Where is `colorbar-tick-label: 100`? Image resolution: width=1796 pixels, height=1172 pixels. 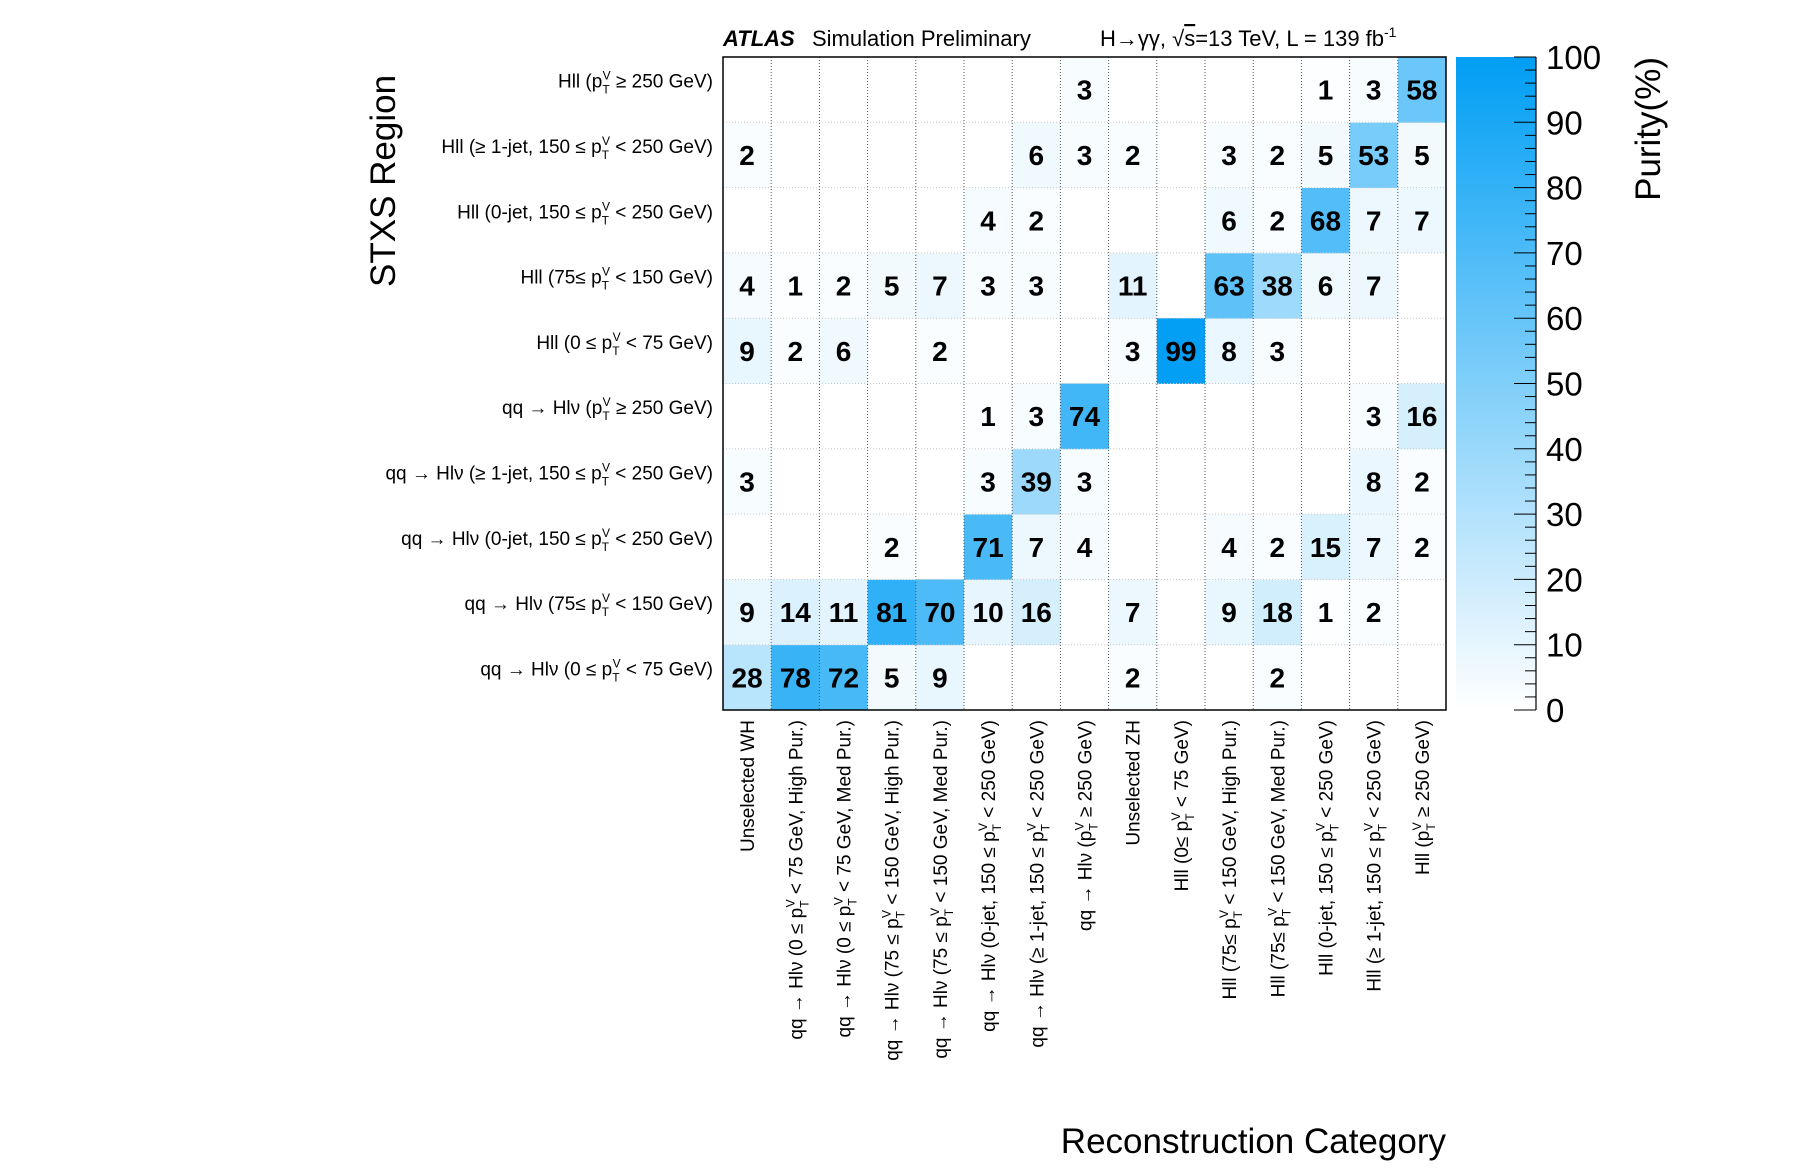
colorbar-tick-label: 100 is located at coordinates (1573, 57).